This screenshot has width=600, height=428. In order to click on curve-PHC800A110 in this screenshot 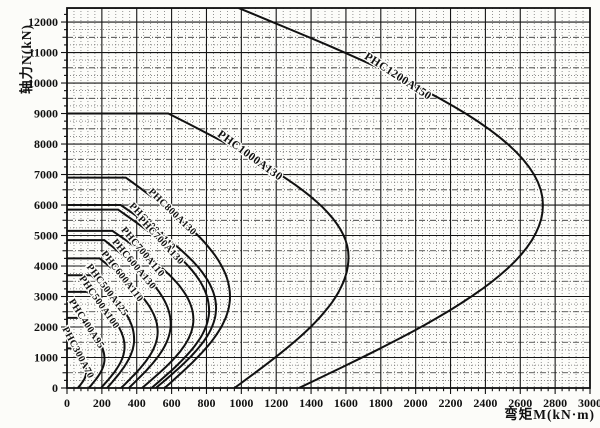, I will do `click(142, 296)`.